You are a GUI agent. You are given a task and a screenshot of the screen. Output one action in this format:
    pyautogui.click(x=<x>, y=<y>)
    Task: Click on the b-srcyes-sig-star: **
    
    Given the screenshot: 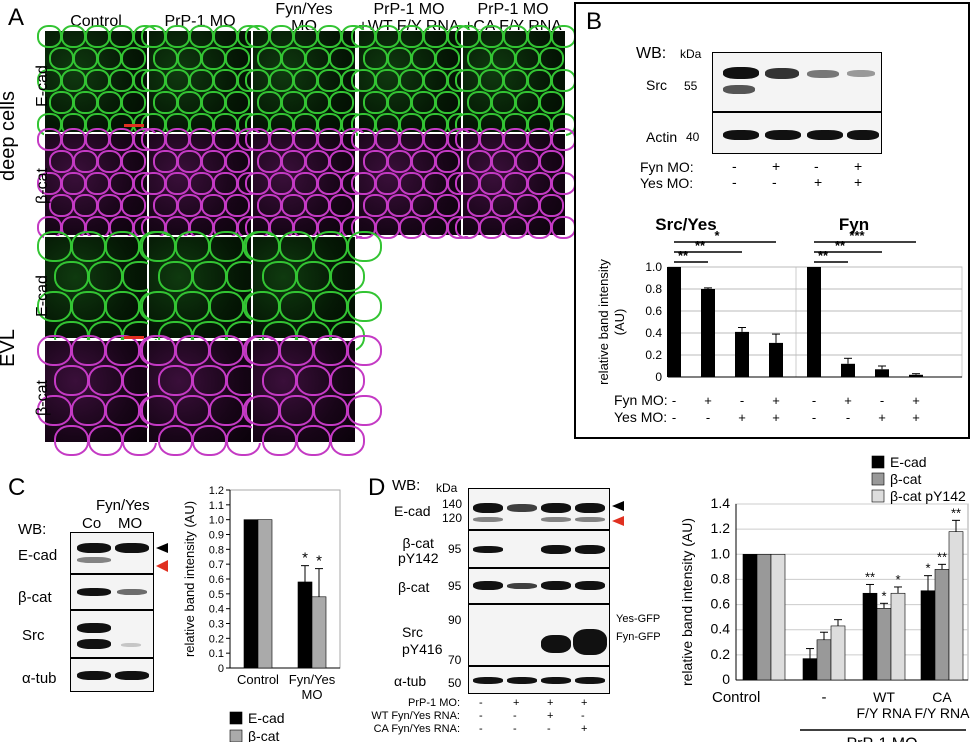 What is the action you would take?
    pyautogui.click(x=700, y=245)
    